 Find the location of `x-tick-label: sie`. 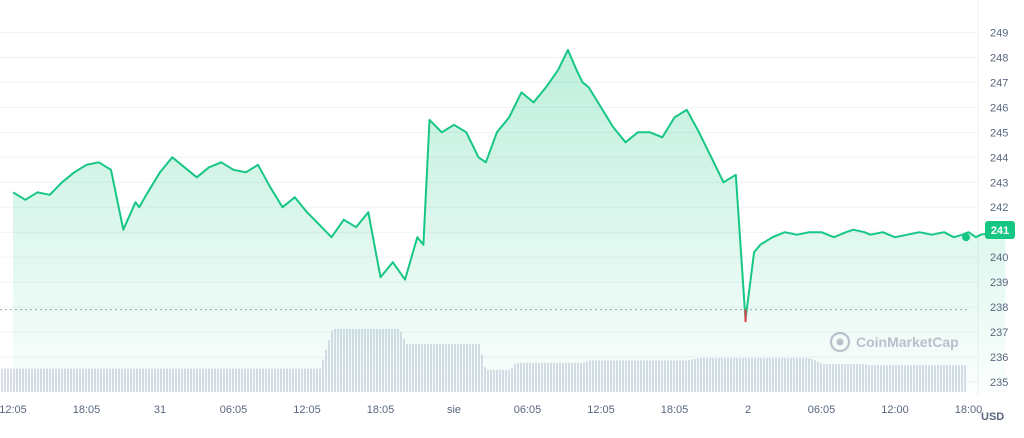

x-tick-label: sie is located at coordinates (454, 410).